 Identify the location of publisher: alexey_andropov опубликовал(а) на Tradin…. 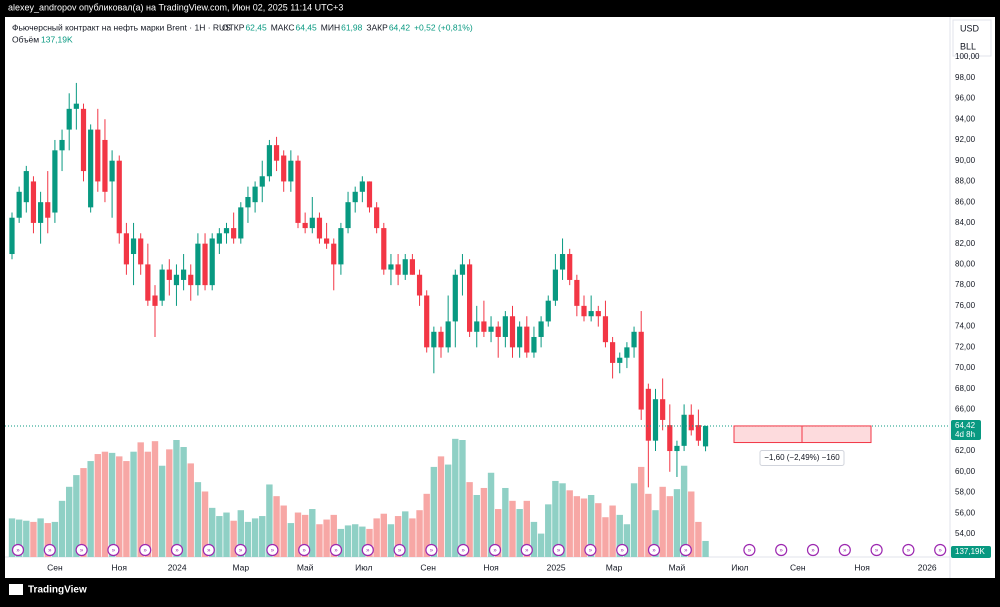
(175, 7).